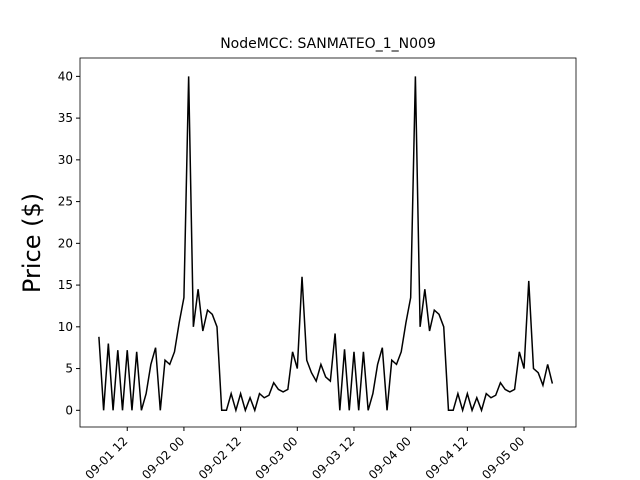  What do you see at coordinates (390, 457) in the screenshot?
I see `x-tick-label: 09-04 00` at bounding box center [390, 457].